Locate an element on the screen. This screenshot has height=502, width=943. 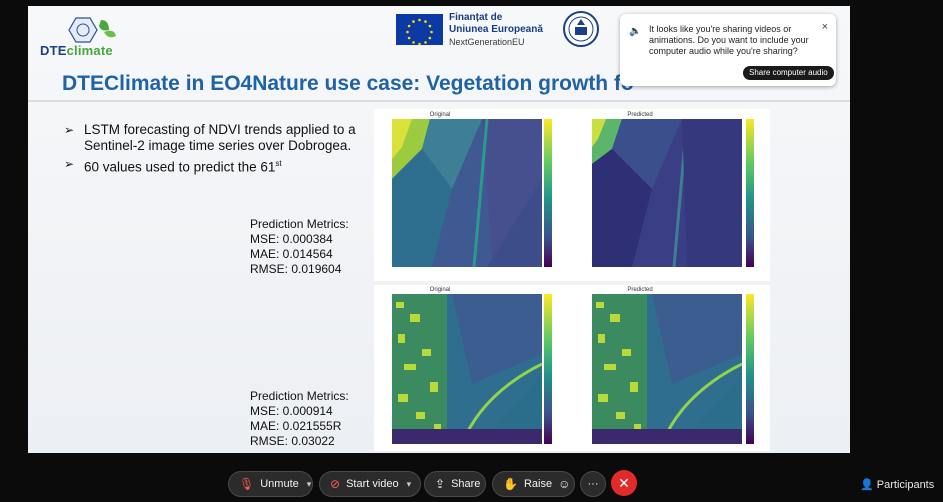
bullet-text: 60 values used to predict the 61 is located at coordinates (180, 167).